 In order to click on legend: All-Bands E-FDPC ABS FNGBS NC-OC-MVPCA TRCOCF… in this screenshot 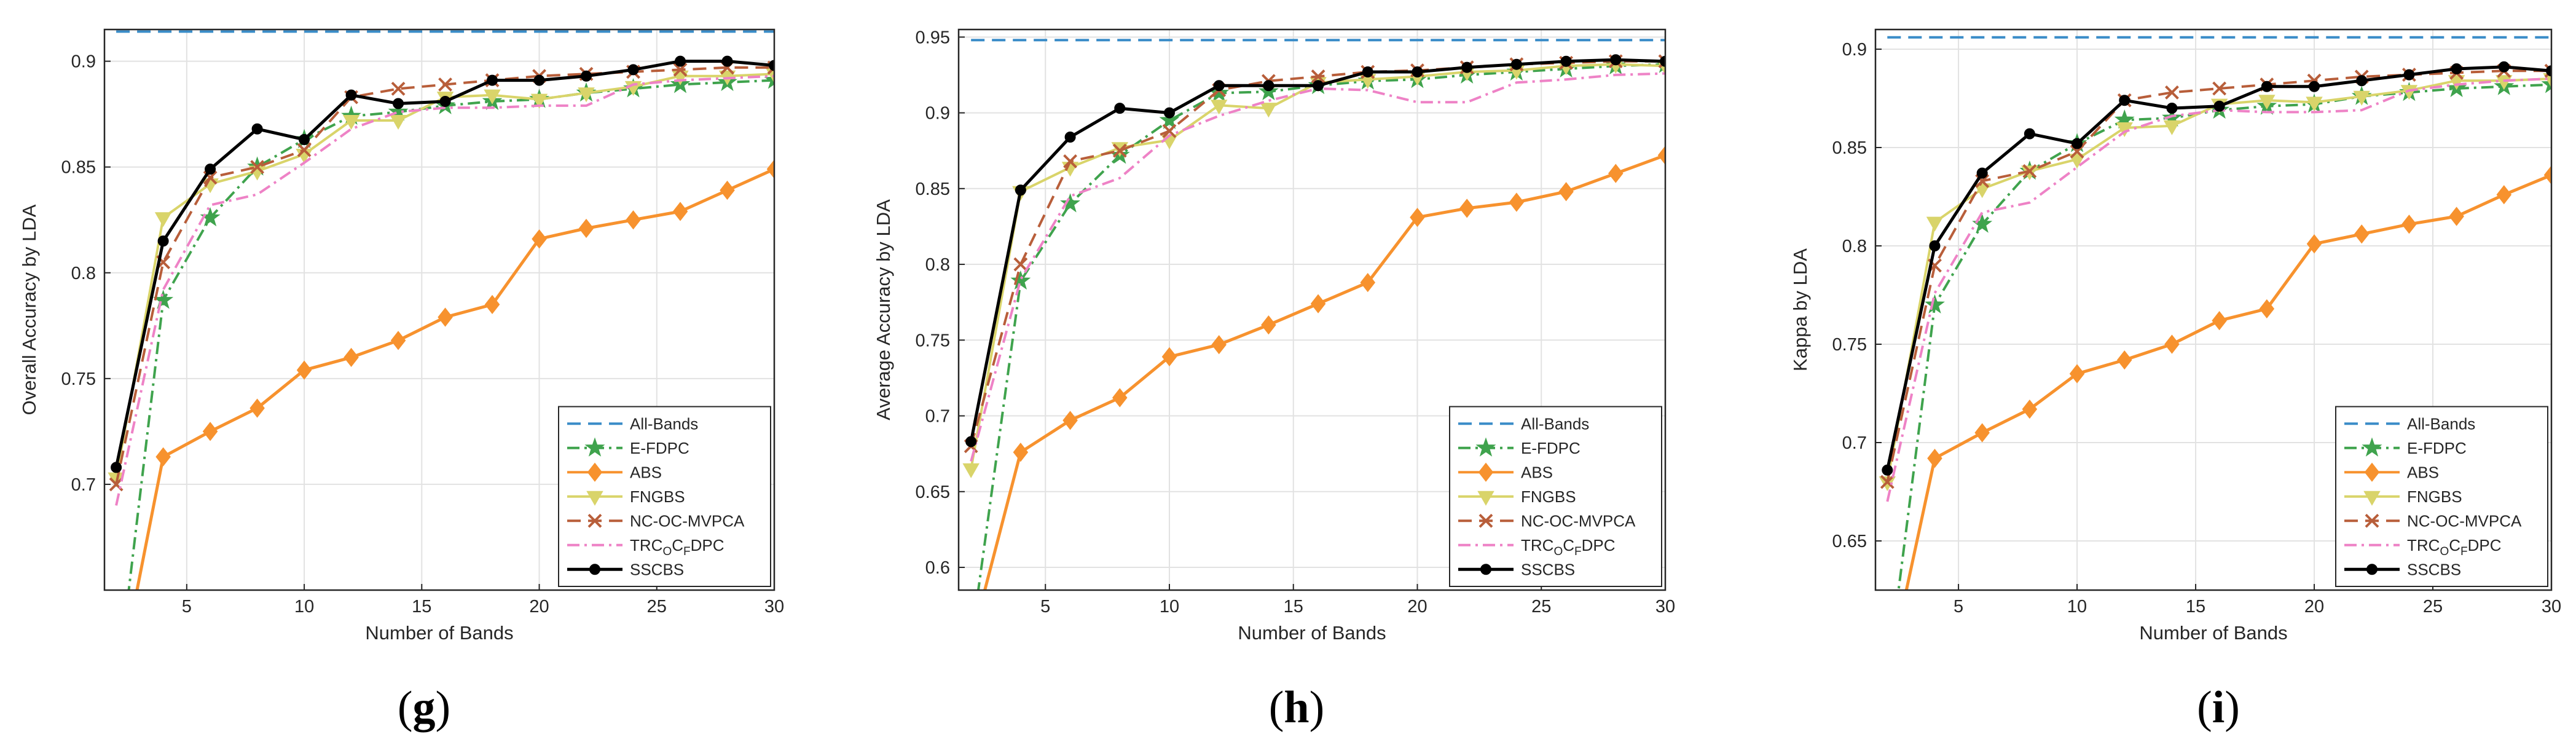, I will do `click(664, 497)`.